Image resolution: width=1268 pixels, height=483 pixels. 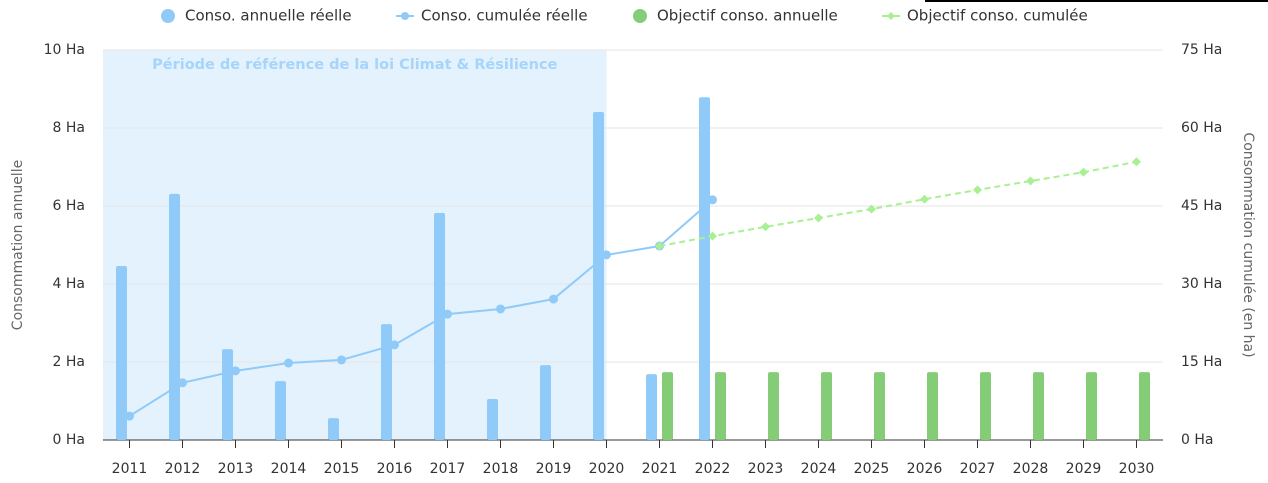 I want to click on x-tick-label: 2028, so click(x=1031, y=469).